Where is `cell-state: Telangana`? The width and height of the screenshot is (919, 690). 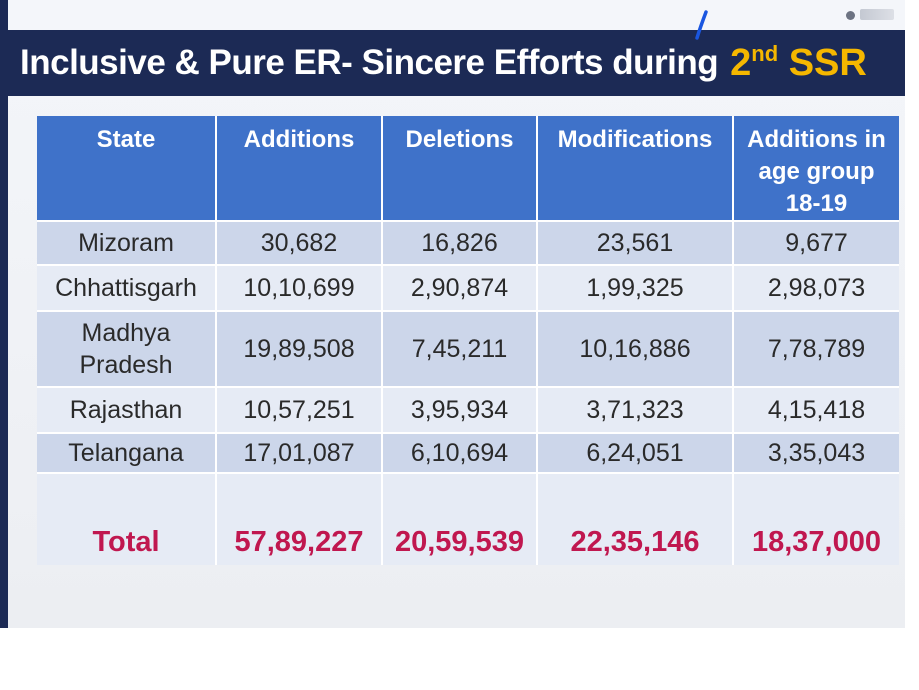
cell-state: Telangana is located at coordinates (127, 452).